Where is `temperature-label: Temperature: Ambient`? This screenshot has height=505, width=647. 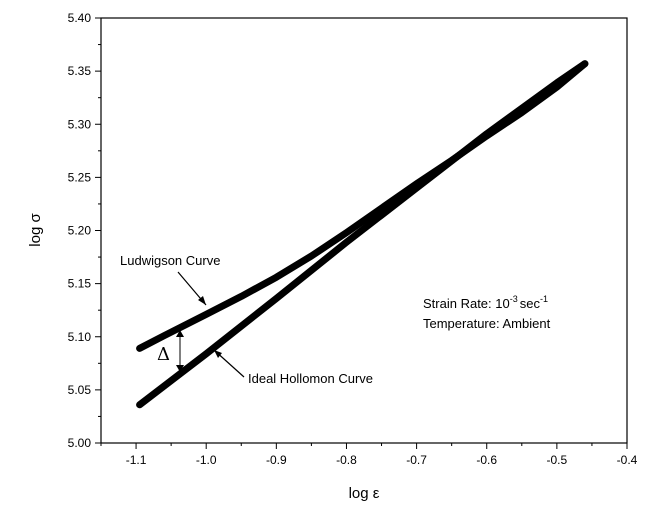 temperature-label: Temperature: Ambient is located at coordinates (487, 323).